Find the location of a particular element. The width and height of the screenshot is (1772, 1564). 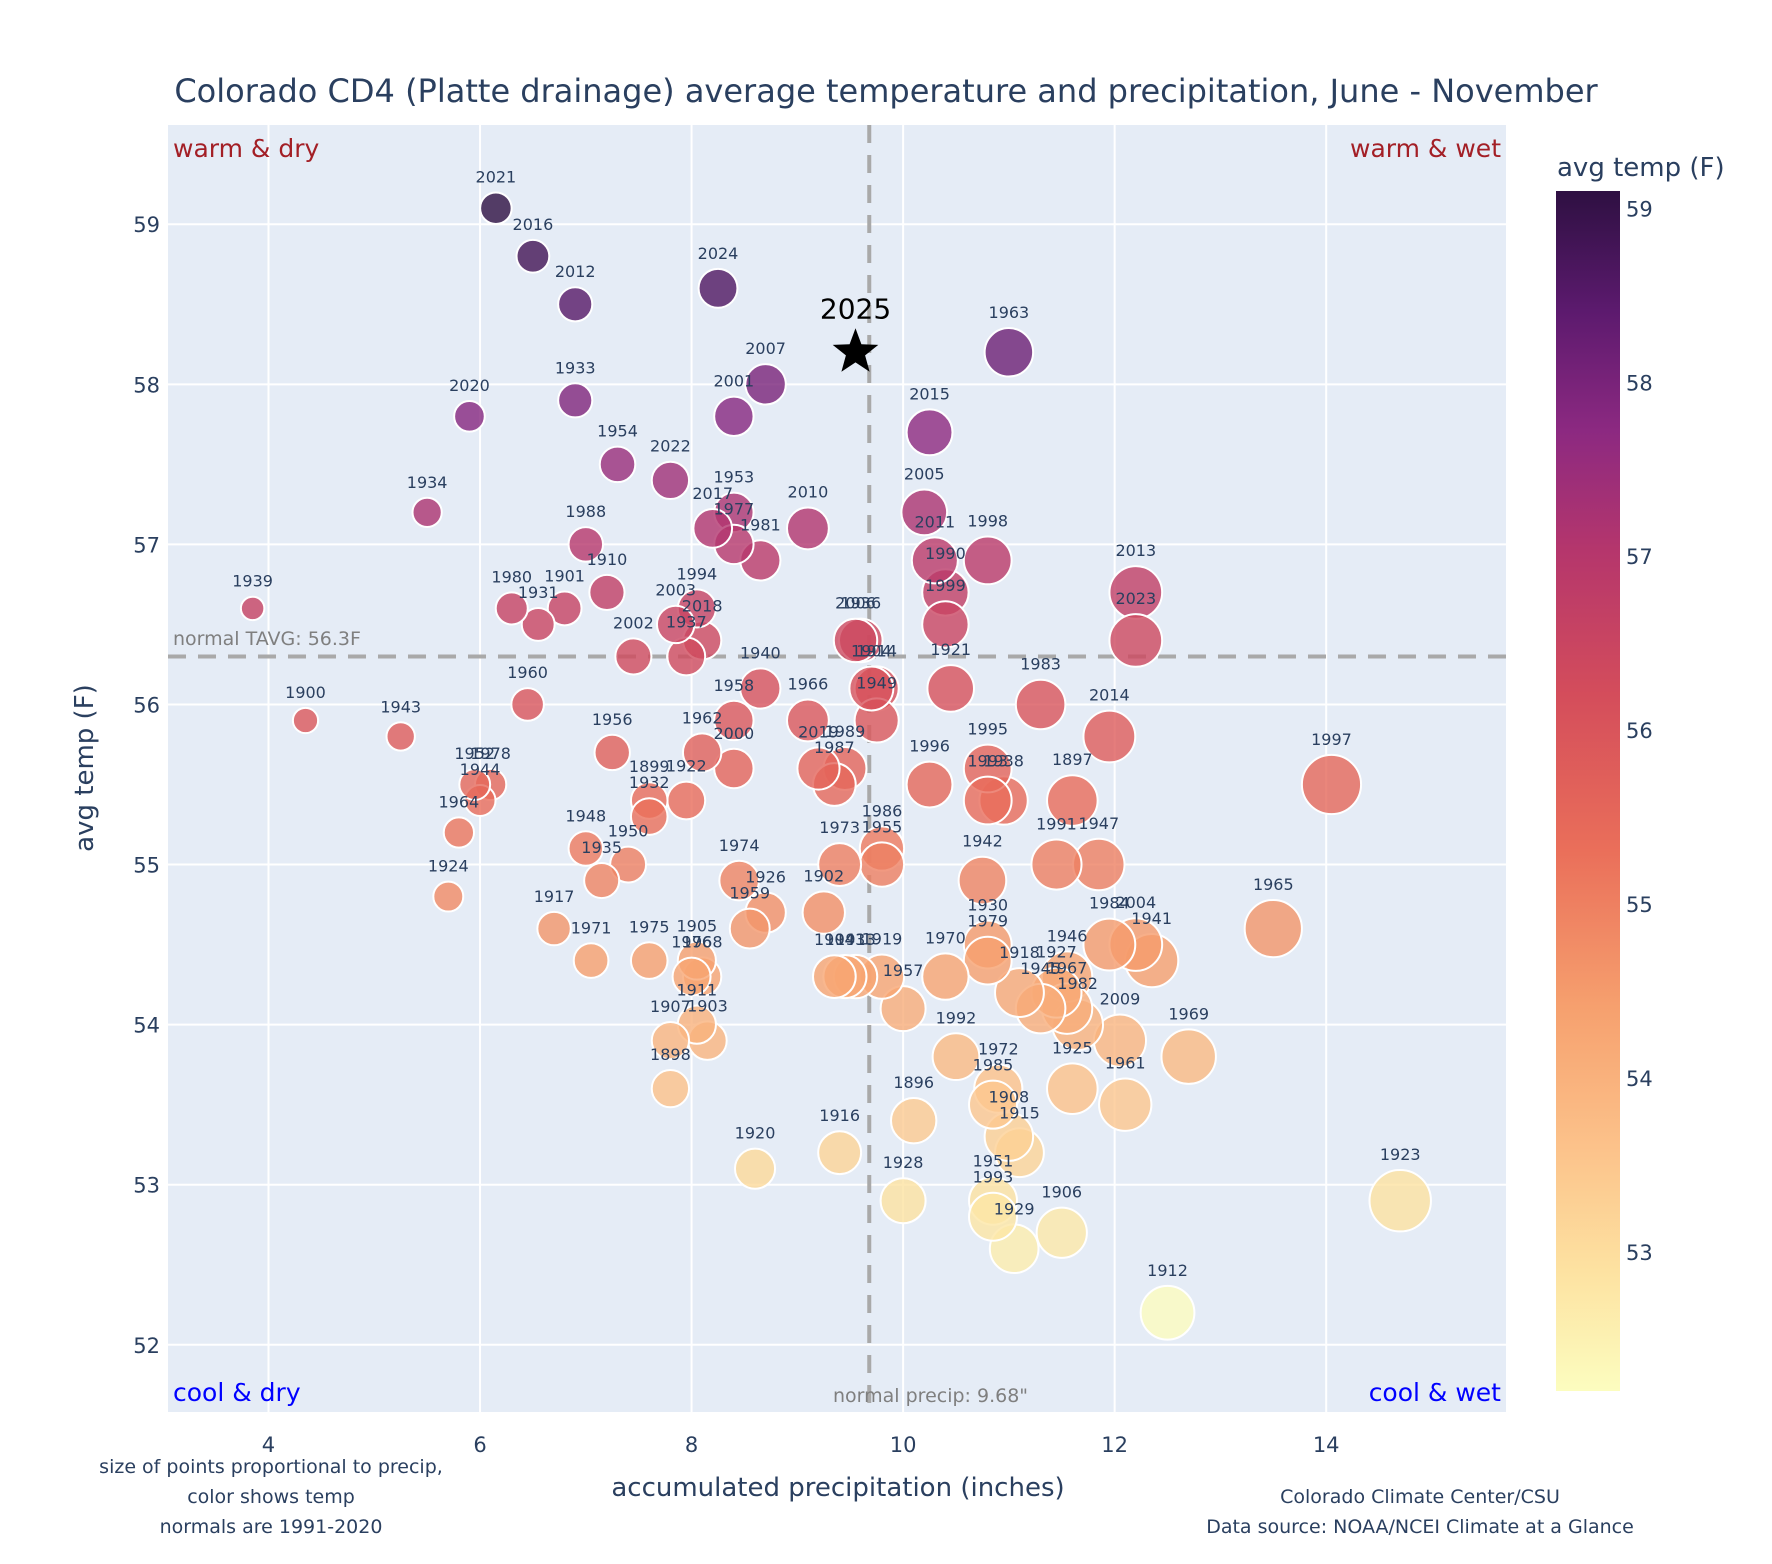

point-label: 1980 is located at coordinates (511, 576).